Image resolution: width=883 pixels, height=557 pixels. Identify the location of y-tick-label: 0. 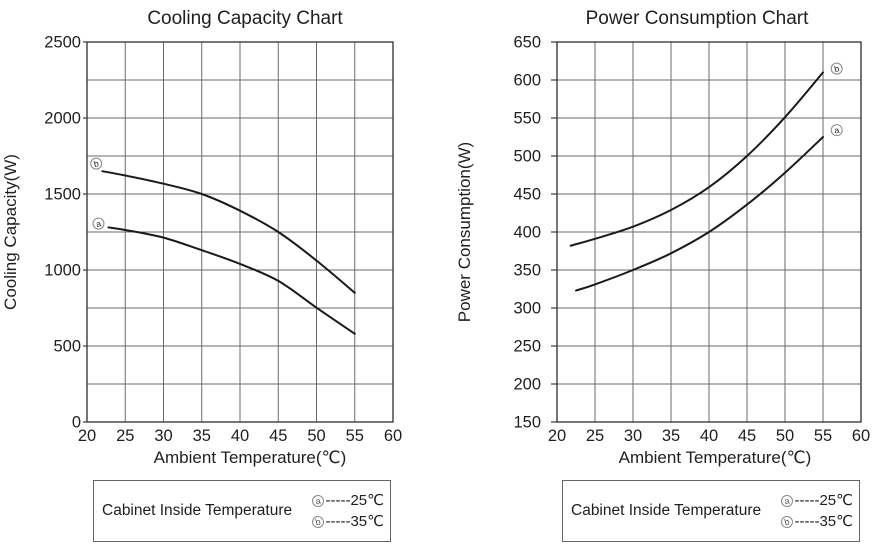
(76, 423).